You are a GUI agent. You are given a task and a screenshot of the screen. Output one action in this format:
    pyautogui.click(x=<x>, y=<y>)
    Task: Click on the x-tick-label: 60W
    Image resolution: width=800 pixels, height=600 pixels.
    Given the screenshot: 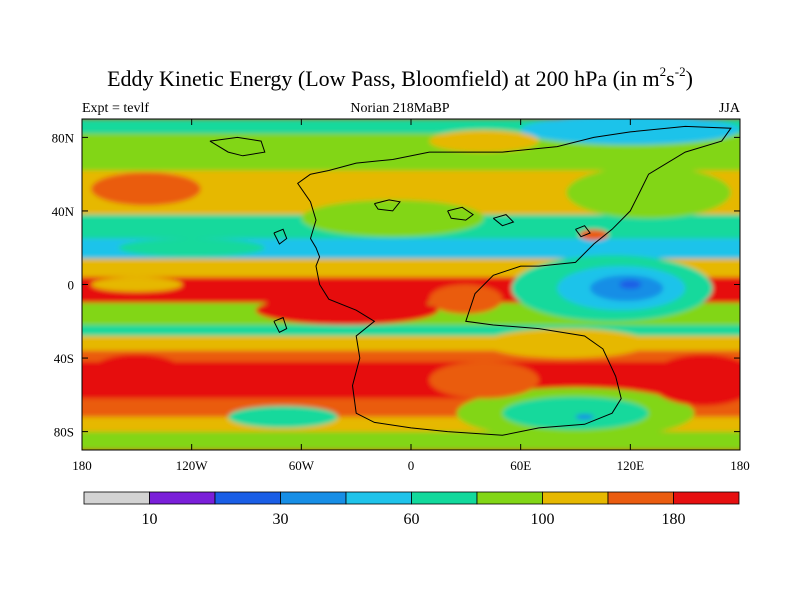 What is the action you would take?
    pyautogui.click(x=302, y=465)
    